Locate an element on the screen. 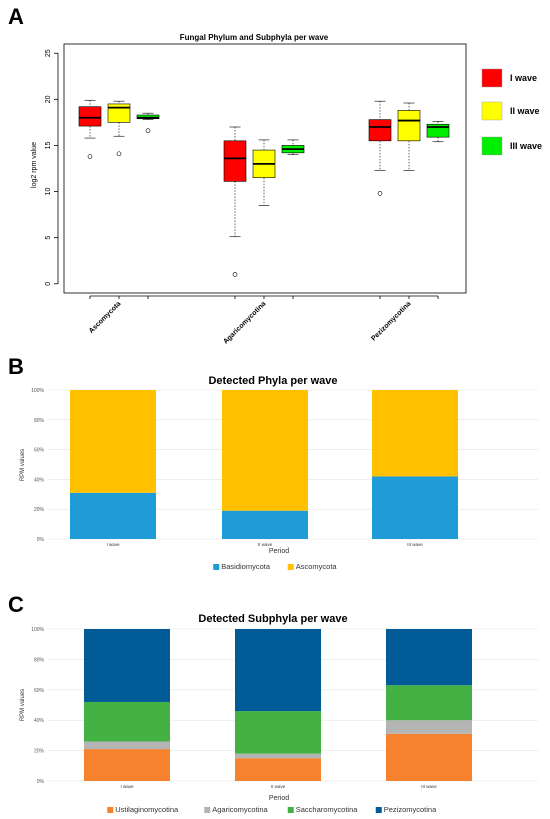 This screenshot has height=819, width=550. box-i-wave-pezizomycotina is located at coordinates (380, 148).